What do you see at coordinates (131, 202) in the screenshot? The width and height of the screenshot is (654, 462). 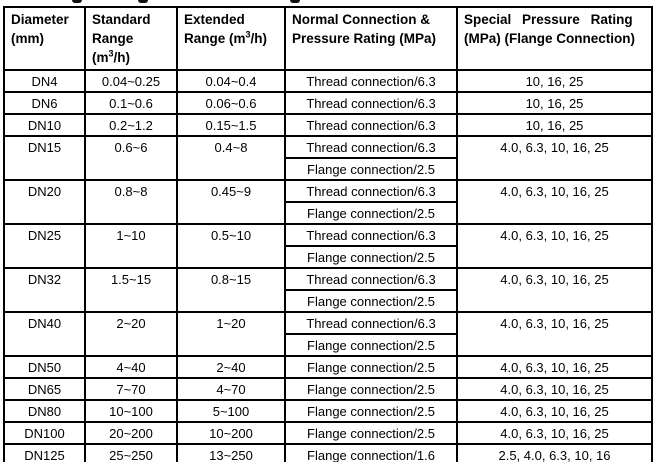 I see `standard-range-cell: 0.8~8` at bounding box center [131, 202].